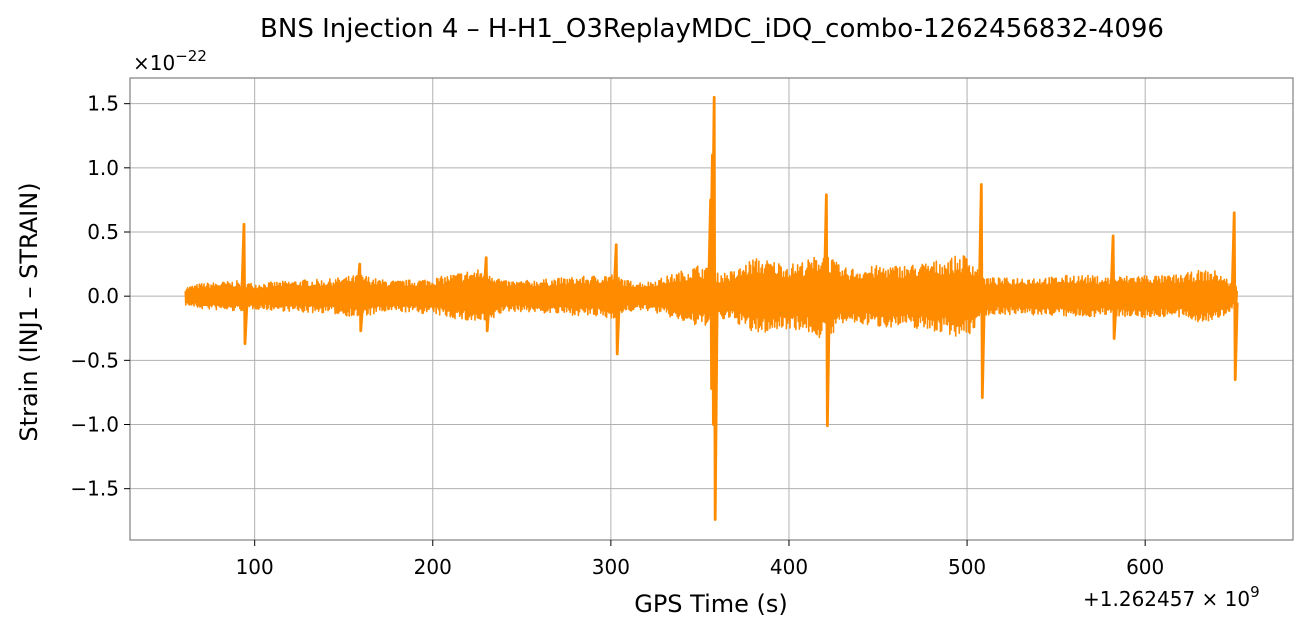 The height and width of the screenshot is (633, 1307). I want to click on x-tick-label: 400, so click(789, 567).